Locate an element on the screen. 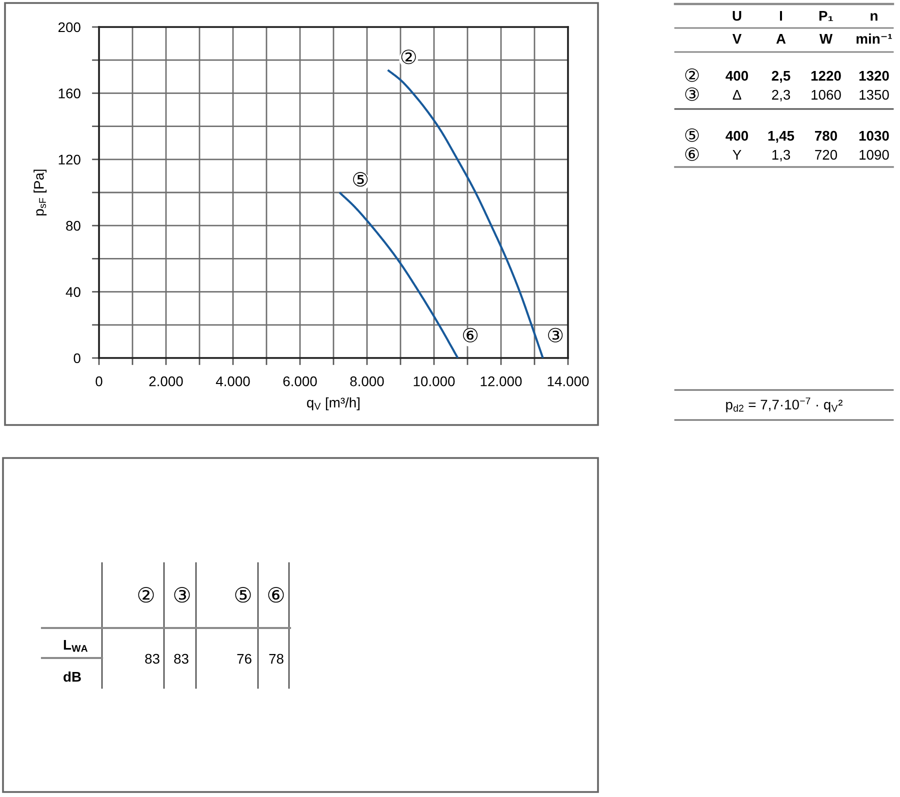 Image resolution: width=900 pixels, height=797 pixels. category-label: U is located at coordinates (737, 16).